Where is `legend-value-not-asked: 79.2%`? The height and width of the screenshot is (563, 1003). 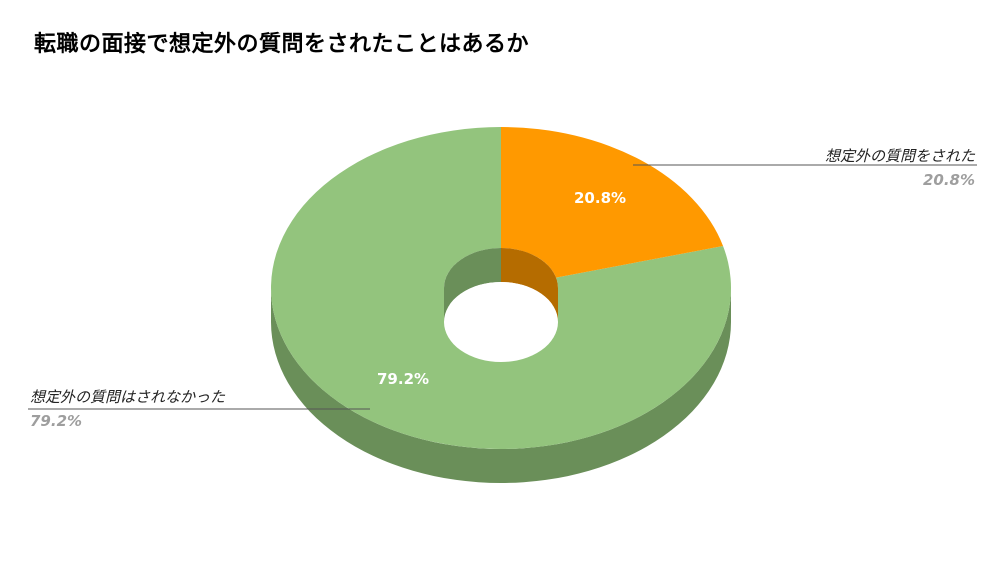 legend-value-not-asked: 79.2% is located at coordinates (56, 421).